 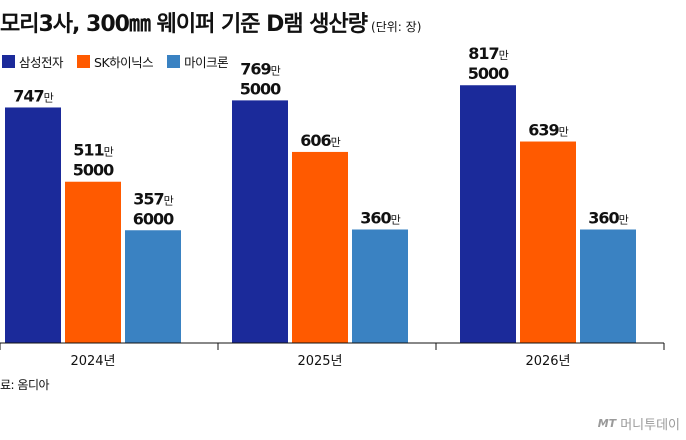 I want to click on bar-2025년-SK하이닉스, so click(x=320, y=247).